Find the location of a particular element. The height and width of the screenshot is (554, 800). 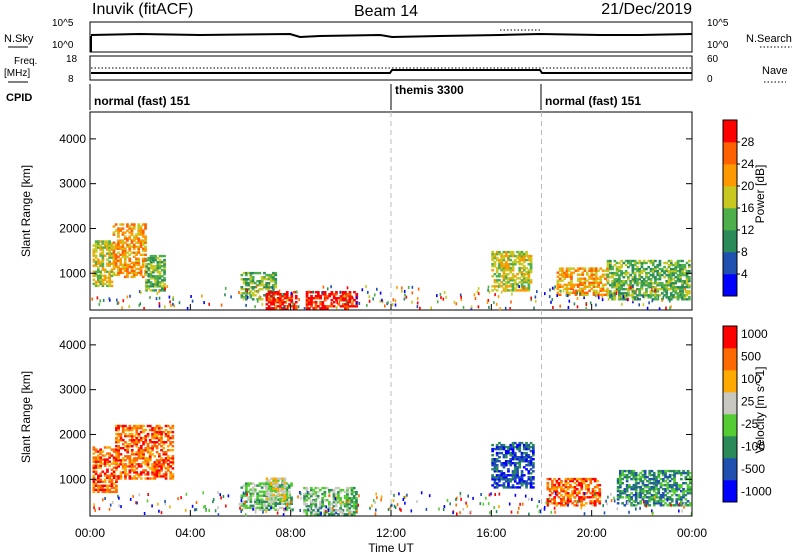

velocity-echo-region is located at coordinates (513, 465).